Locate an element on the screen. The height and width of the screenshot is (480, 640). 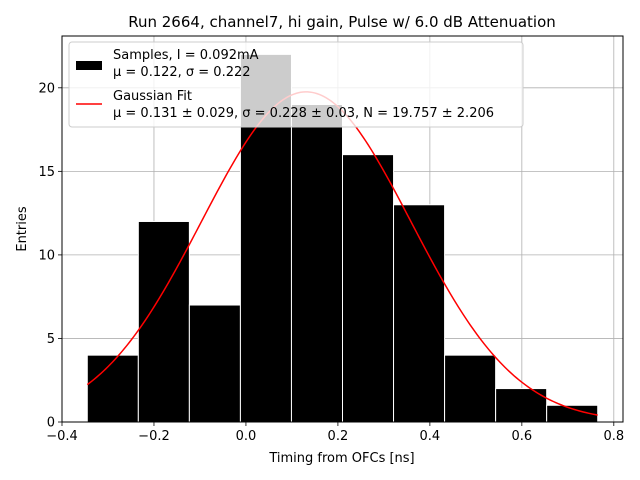
legend-samples-stats: μ = 0.122, σ = 0.222 is located at coordinates (182, 72).